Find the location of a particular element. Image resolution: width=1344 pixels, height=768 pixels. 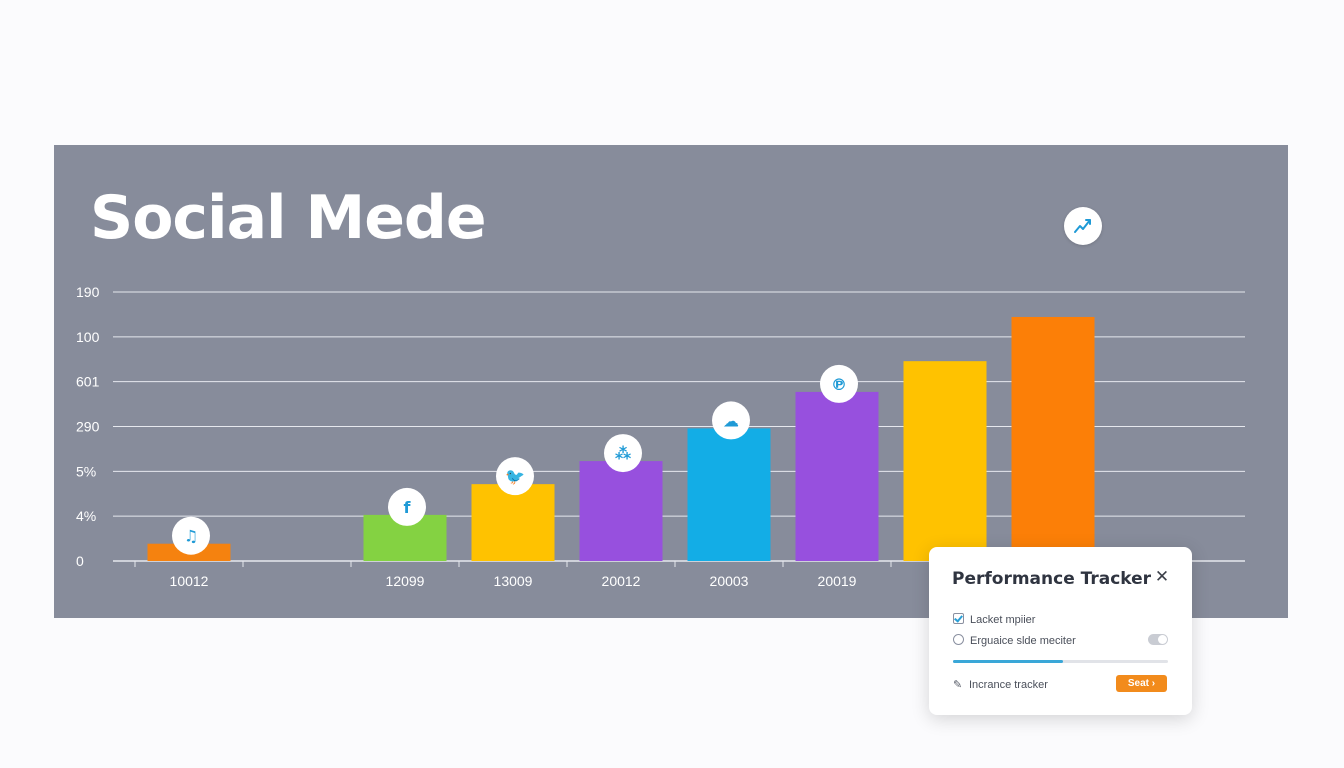

y-axis-ticks: 0 4% 5% 290 601 100 190 is located at coordinates (88, 426).